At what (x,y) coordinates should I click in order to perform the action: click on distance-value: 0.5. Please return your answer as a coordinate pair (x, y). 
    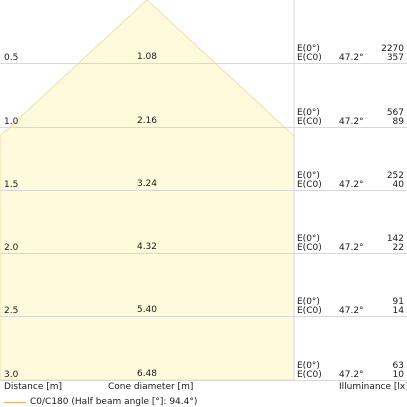
    Looking at the image, I should click on (11, 58).